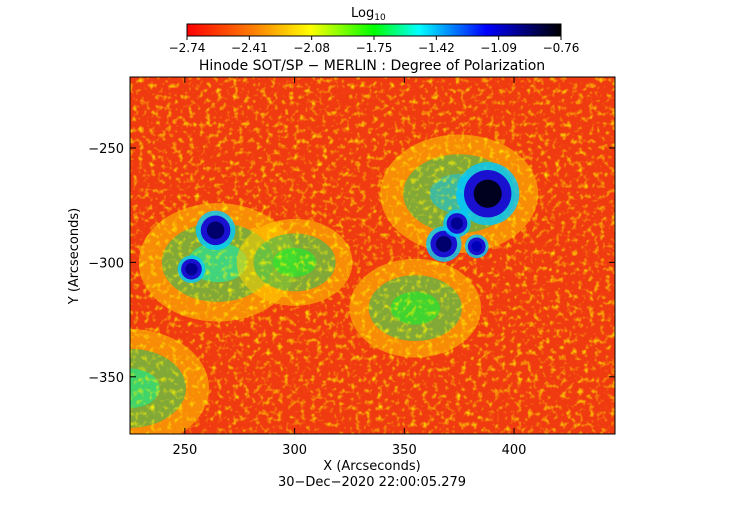  What do you see at coordinates (249, 48) in the screenshot?
I see `colorbar-tick-label: −2.41` at bounding box center [249, 48].